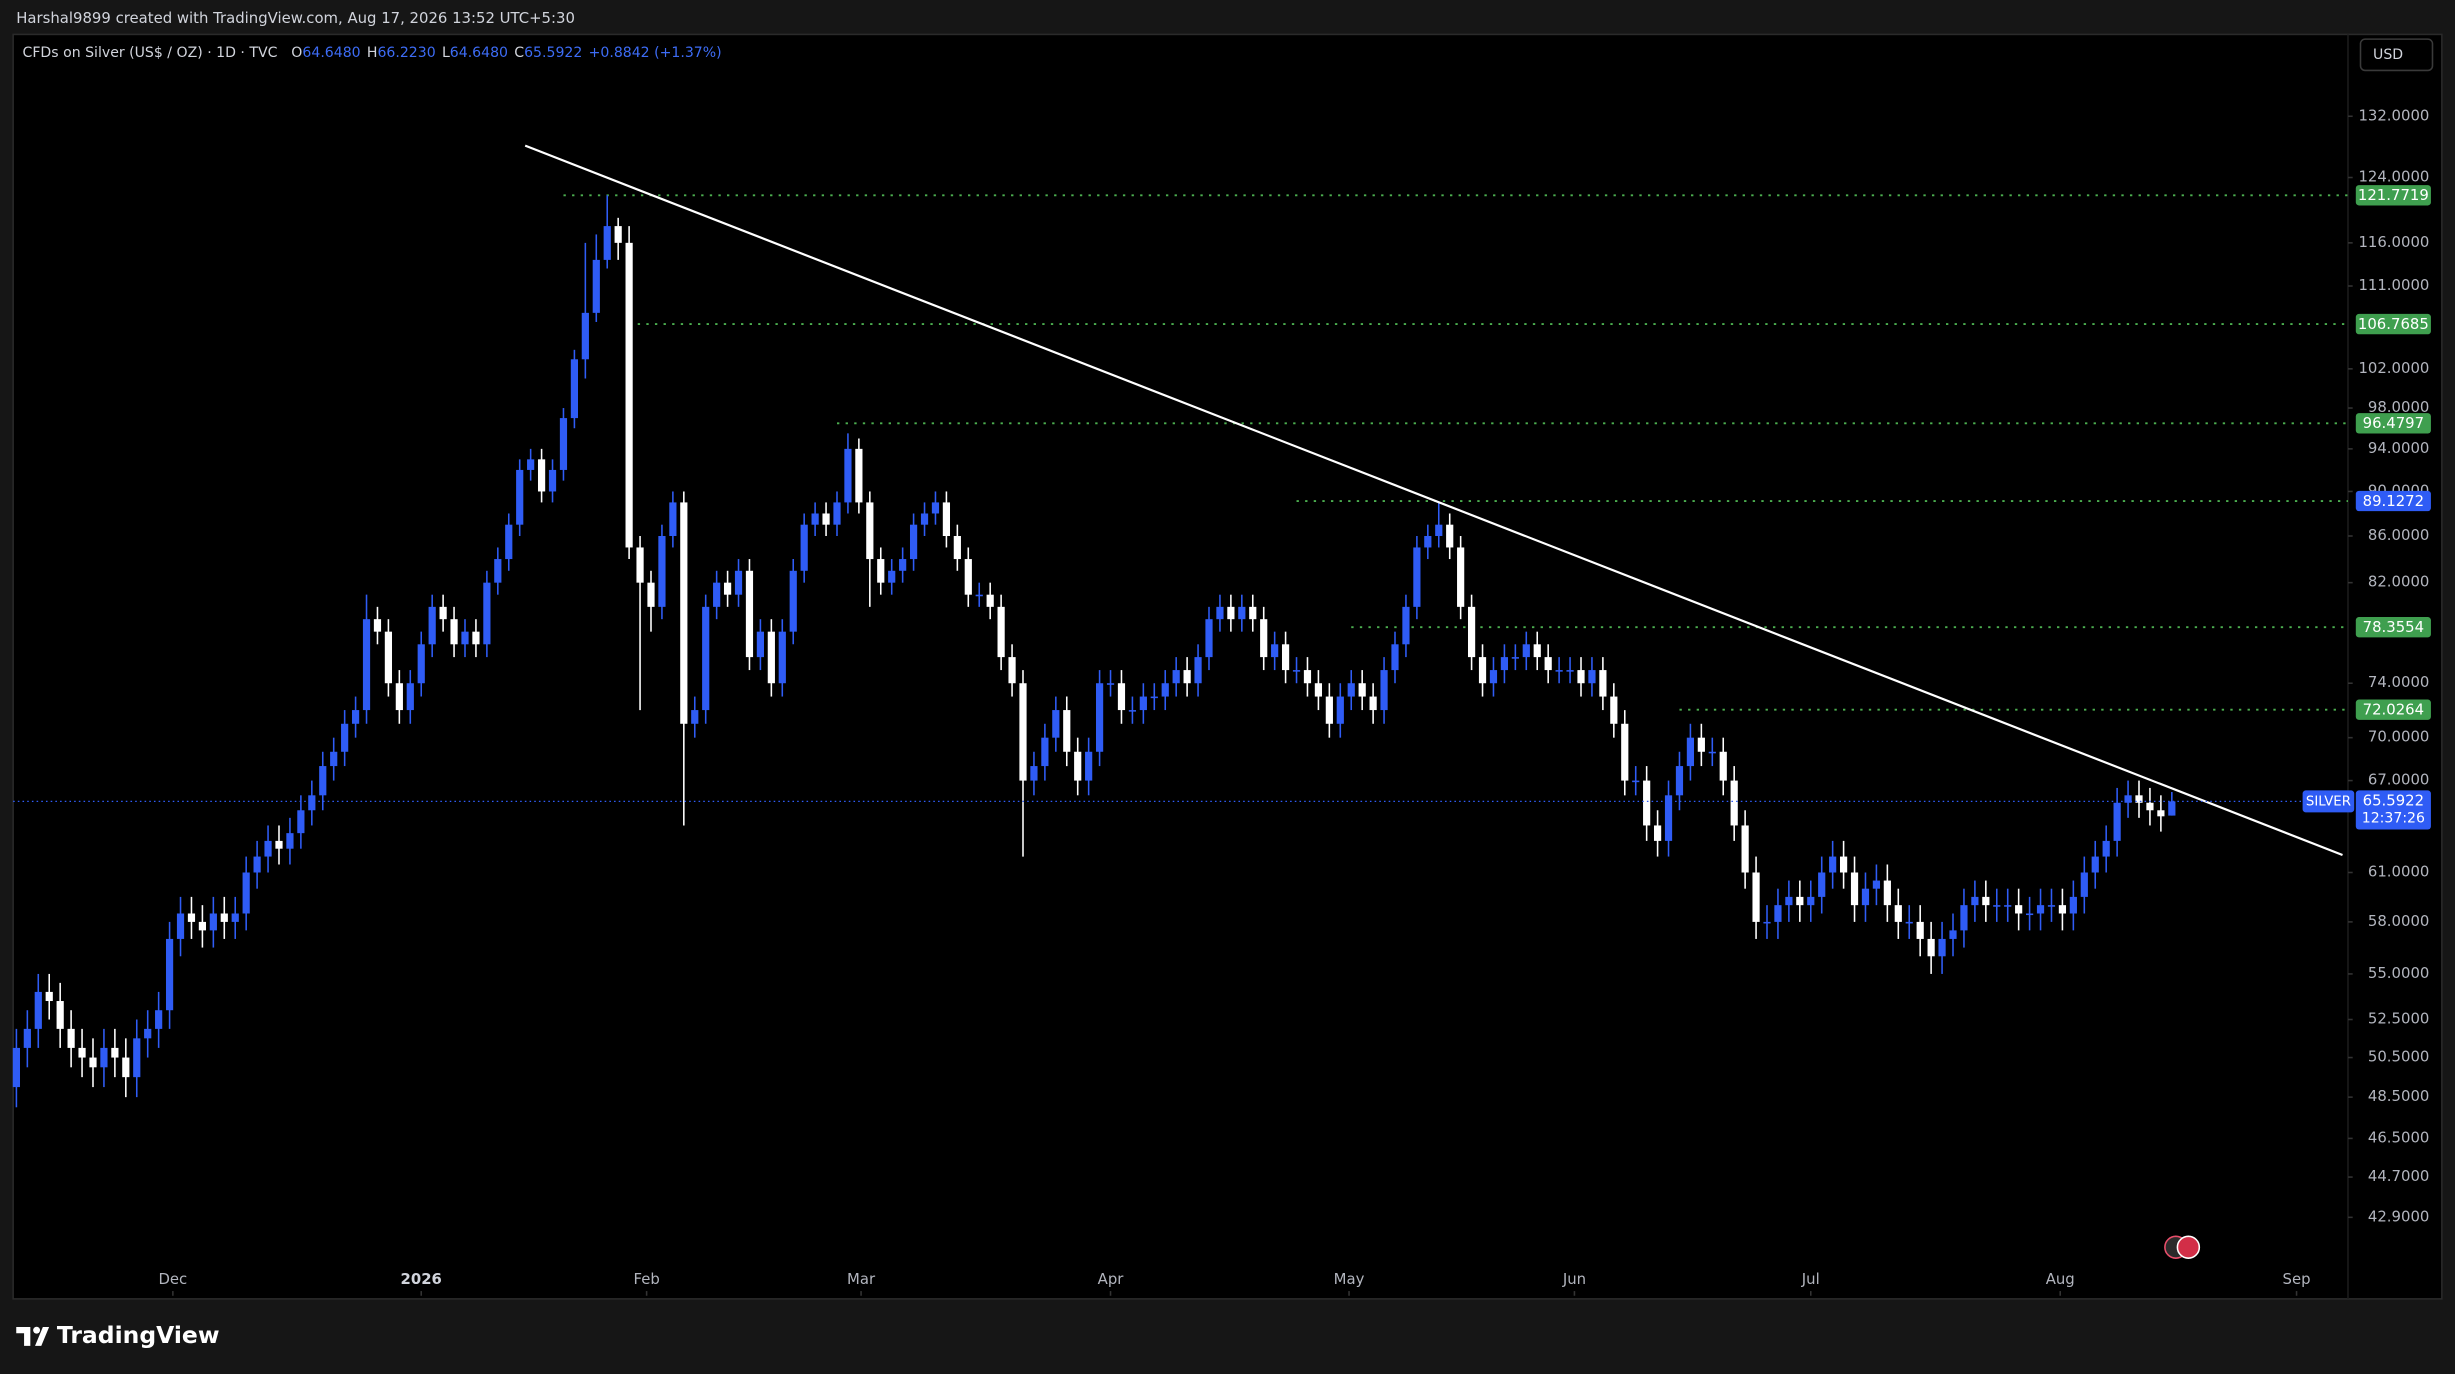  I want to click on symbol-tag, so click(2328, 801).